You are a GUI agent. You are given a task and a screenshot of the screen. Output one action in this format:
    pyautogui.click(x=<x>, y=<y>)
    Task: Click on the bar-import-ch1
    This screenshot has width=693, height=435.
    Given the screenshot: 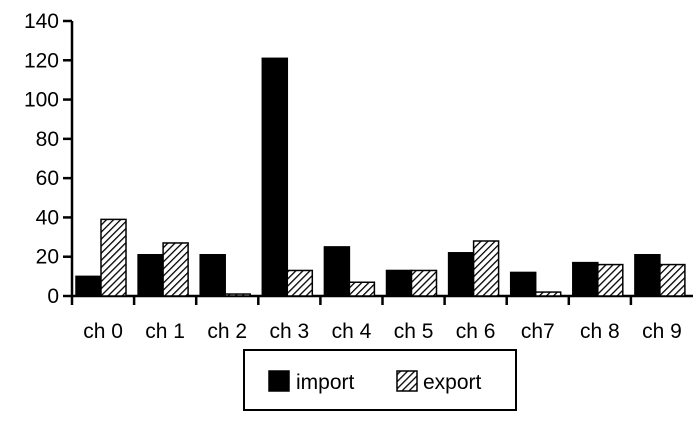 What is the action you would take?
    pyautogui.click(x=150, y=275)
    